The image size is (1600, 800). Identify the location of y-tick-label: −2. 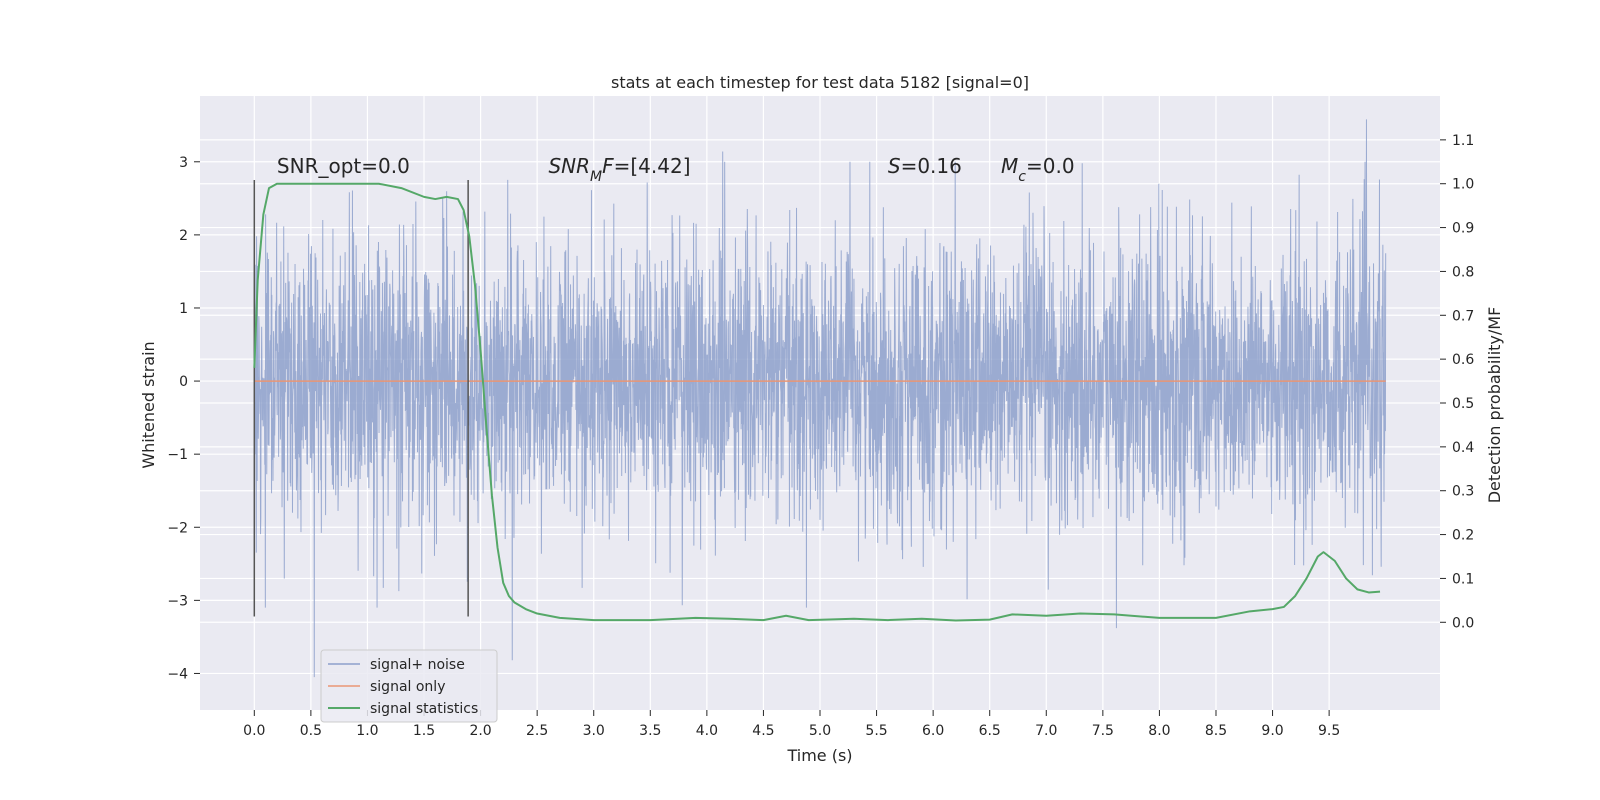
(177, 528).